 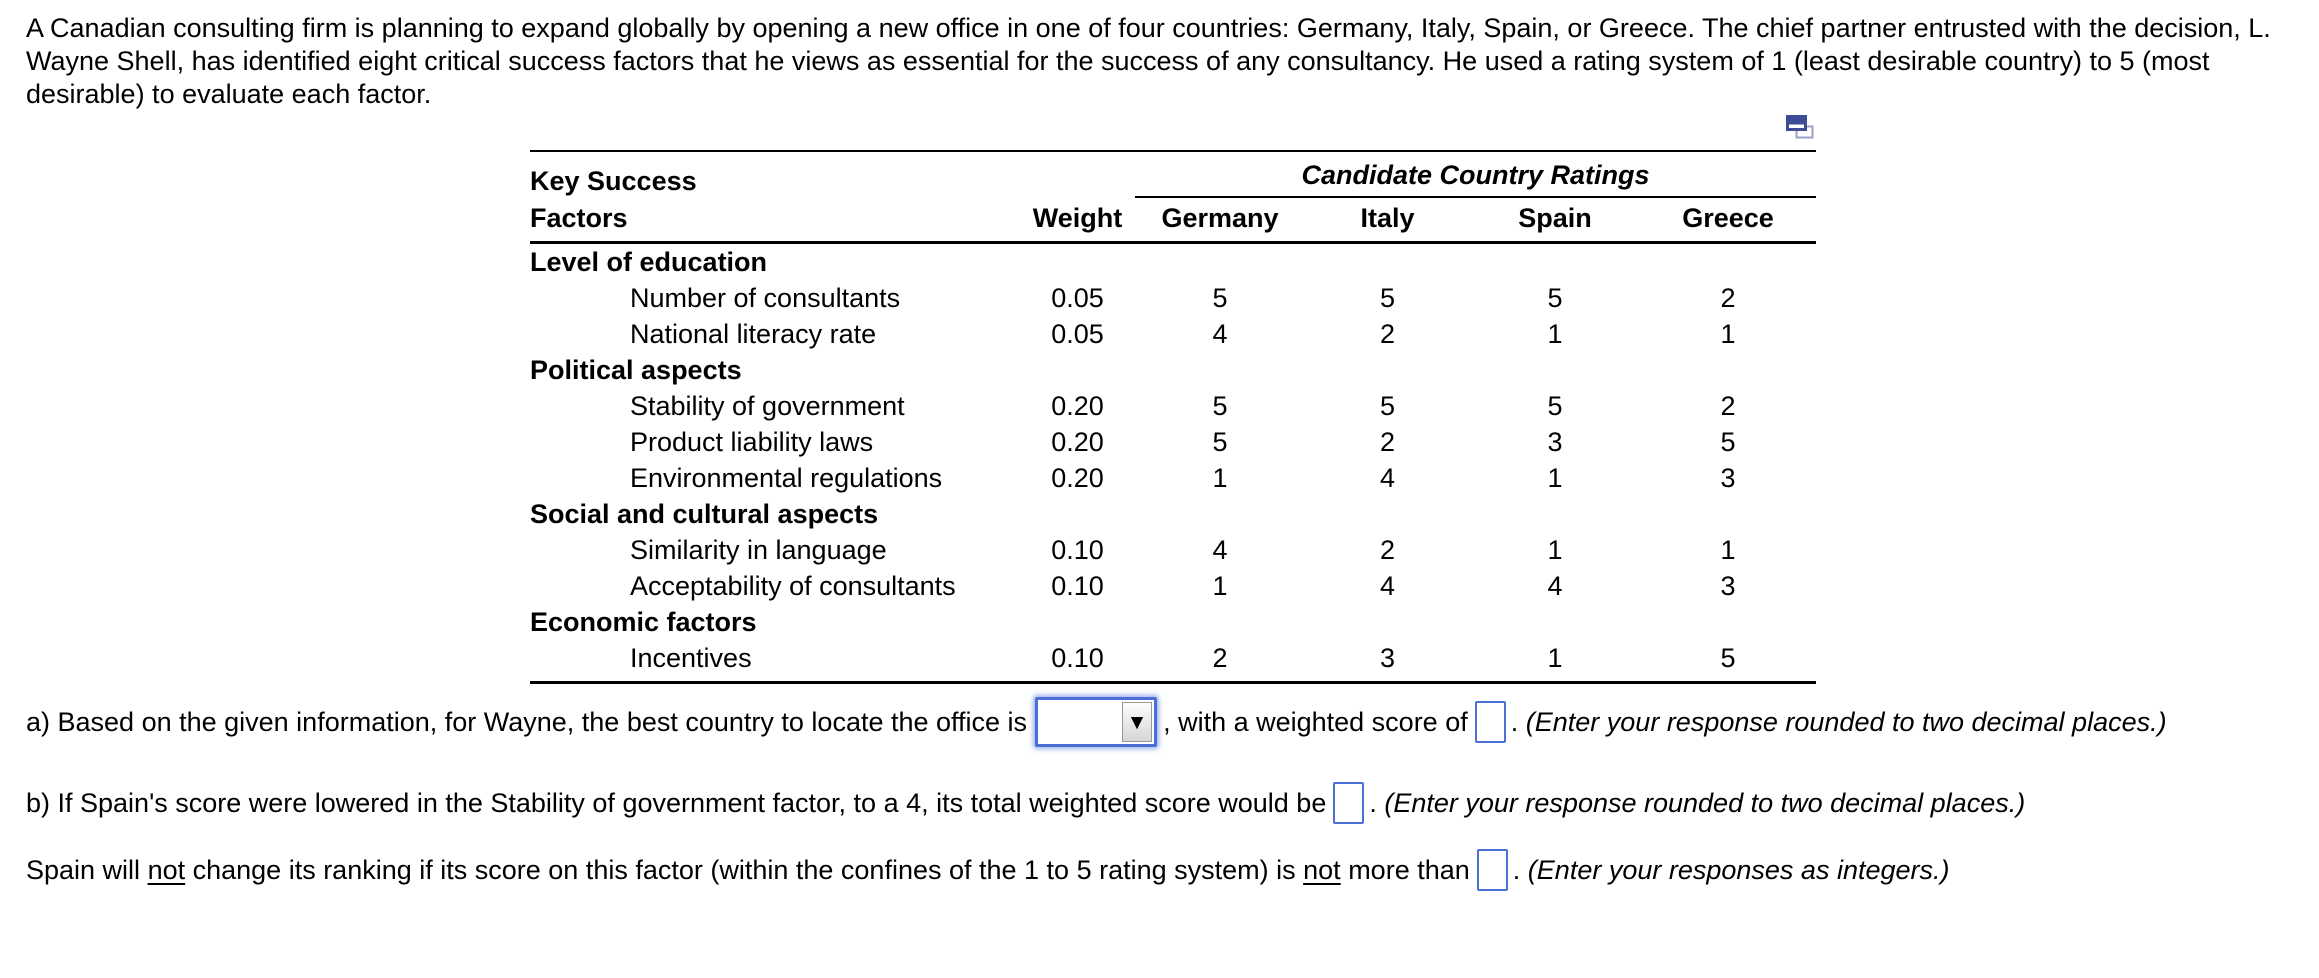 What do you see at coordinates (1315, 722) in the screenshot?
I see `question-a-text2: , with a weighted score of` at bounding box center [1315, 722].